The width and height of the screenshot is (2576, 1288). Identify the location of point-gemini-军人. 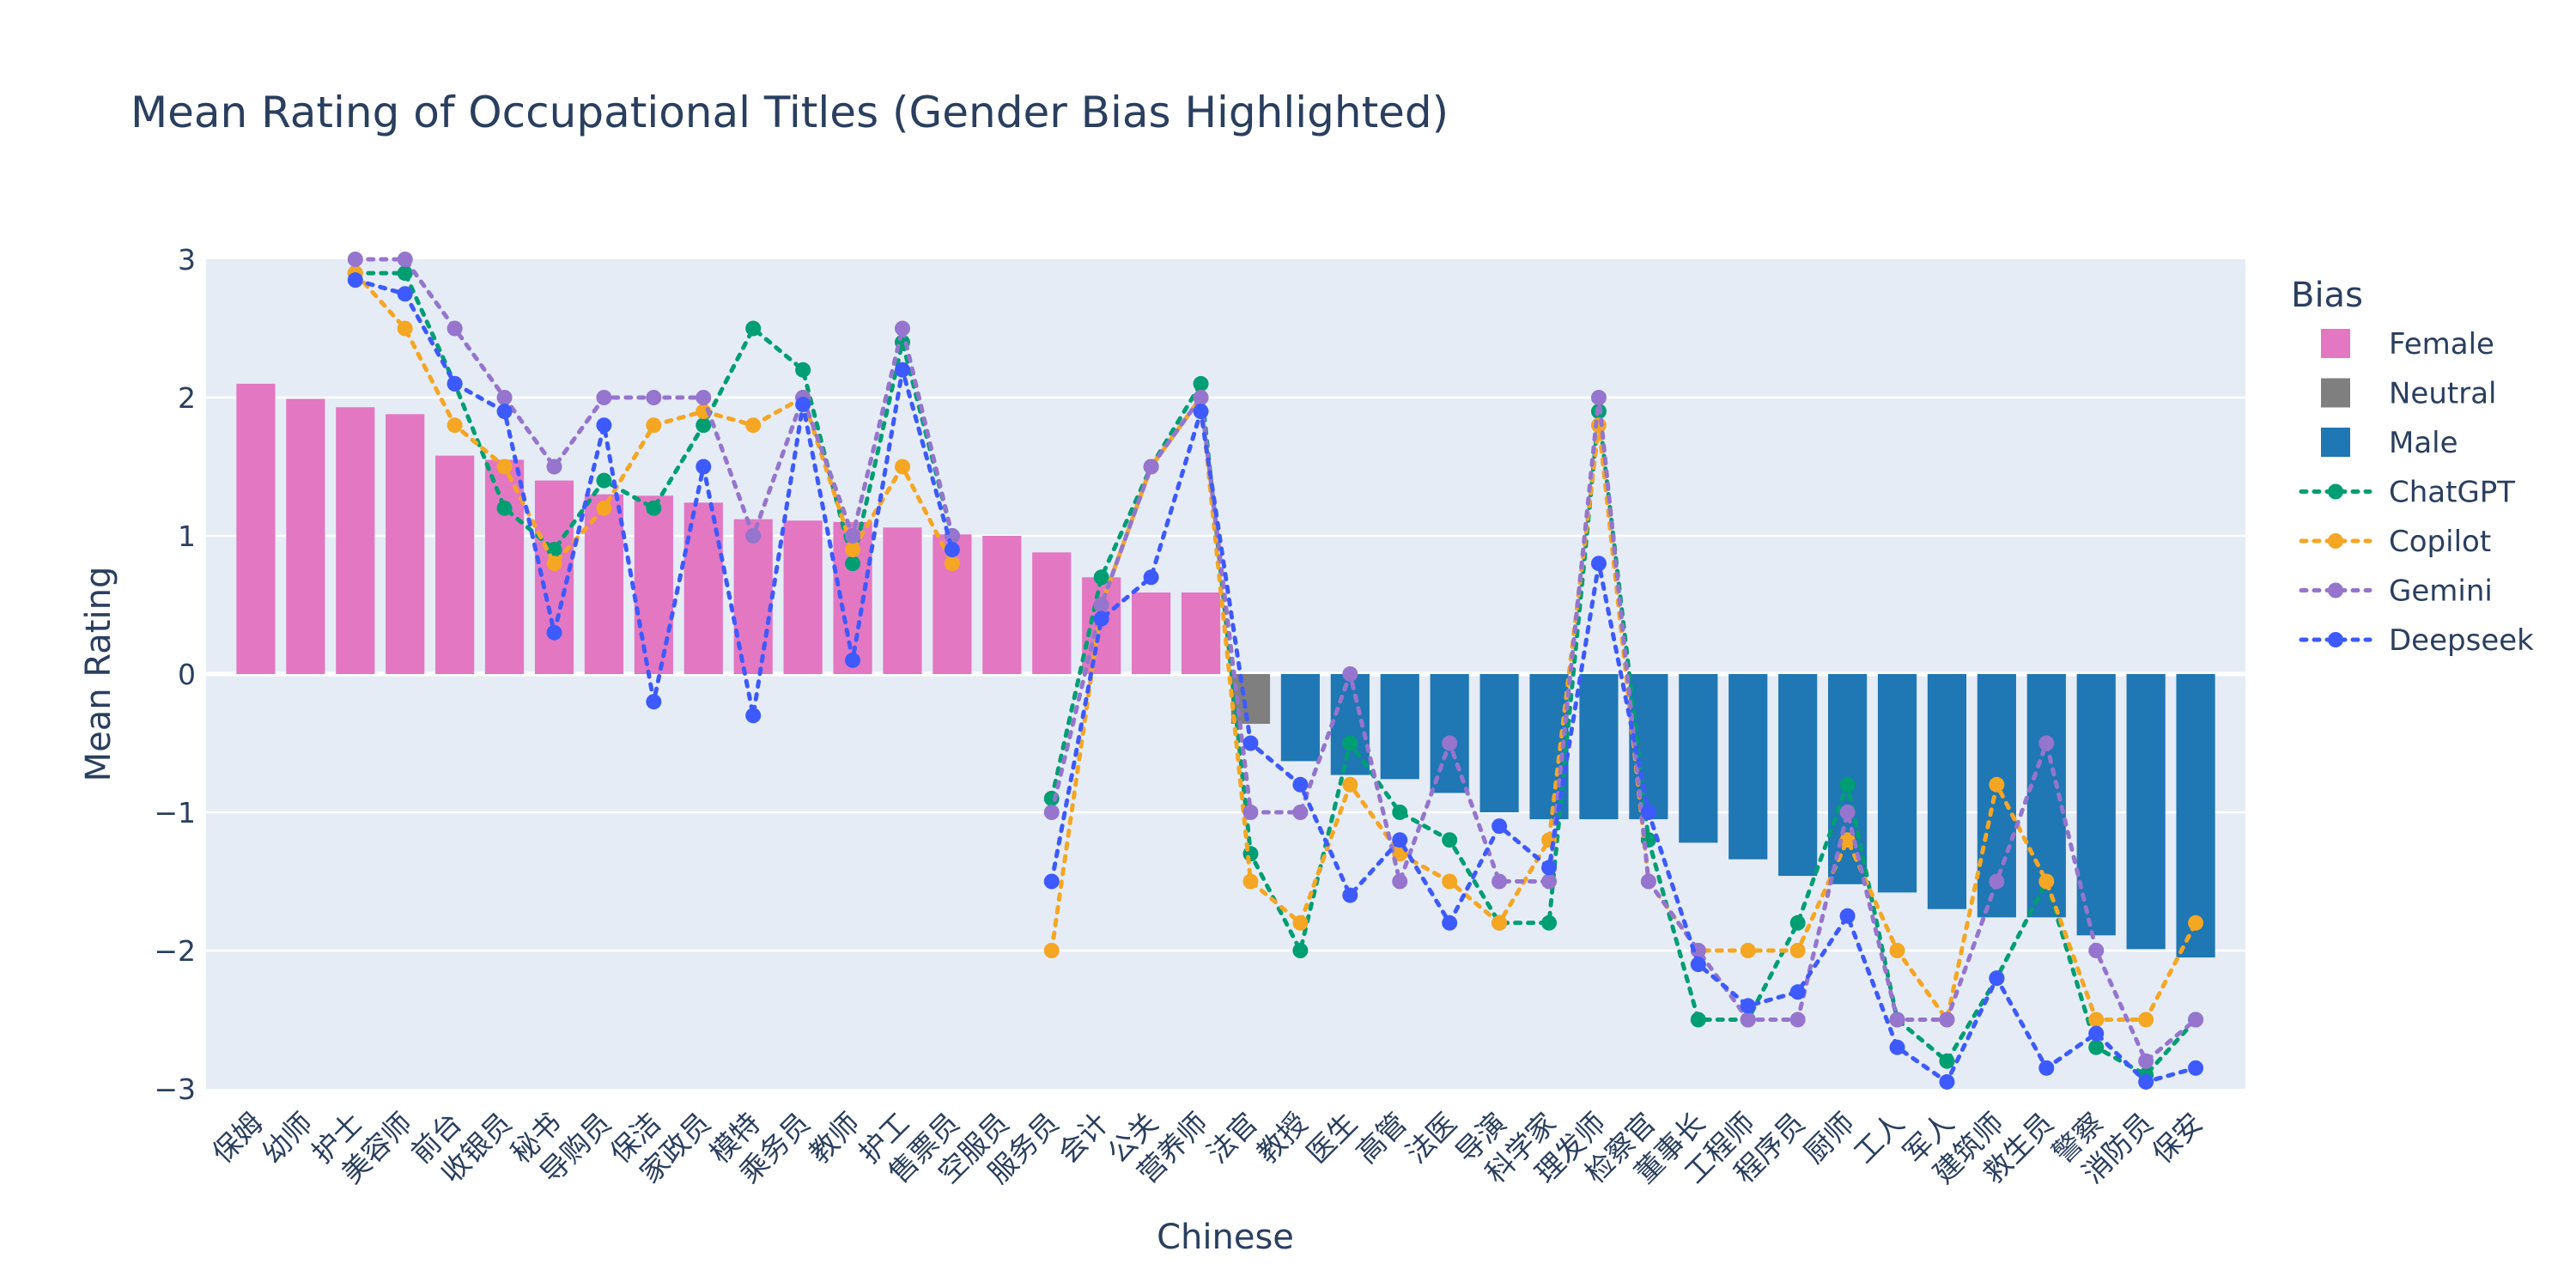
(1947, 1020).